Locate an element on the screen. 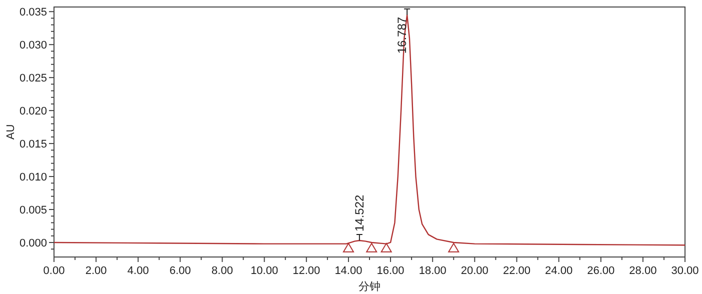 The height and width of the screenshot is (294, 702). y-tick-label: 0.010 is located at coordinates (33, 178).